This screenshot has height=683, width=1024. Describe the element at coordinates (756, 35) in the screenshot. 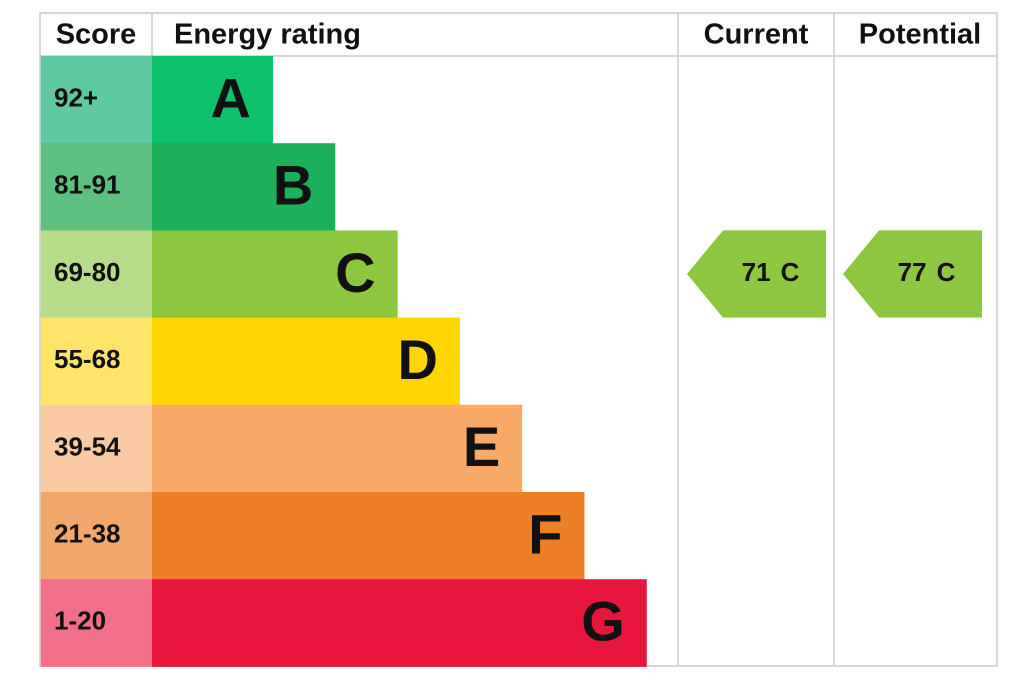

I see `header-current: Current` at that location.